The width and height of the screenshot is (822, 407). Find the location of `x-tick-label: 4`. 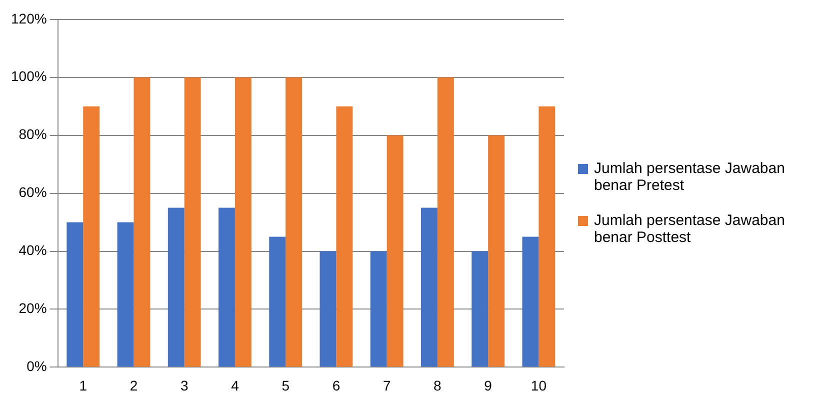

x-tick-label: 4 is located at coordinates (235, 385).